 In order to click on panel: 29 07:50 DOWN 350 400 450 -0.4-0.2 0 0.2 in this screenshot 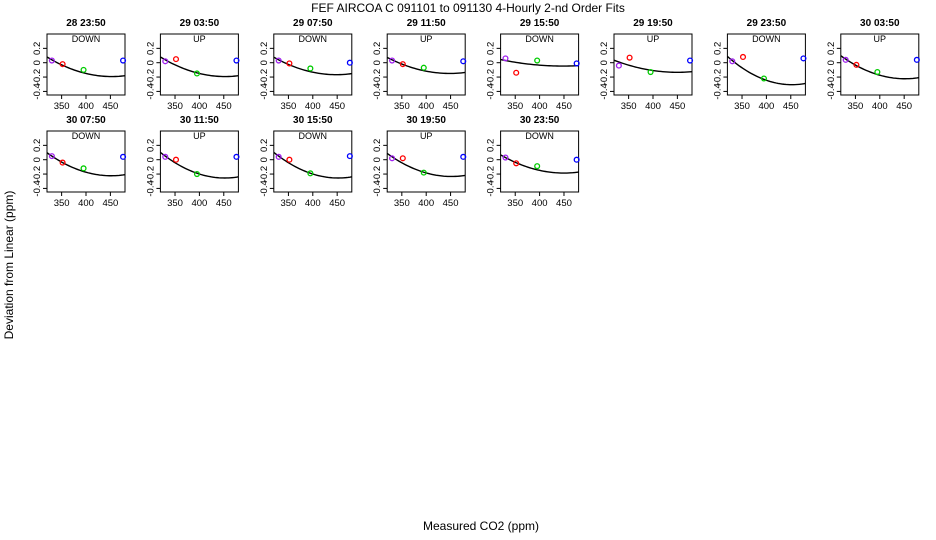, I will do `click(306, 65)`.